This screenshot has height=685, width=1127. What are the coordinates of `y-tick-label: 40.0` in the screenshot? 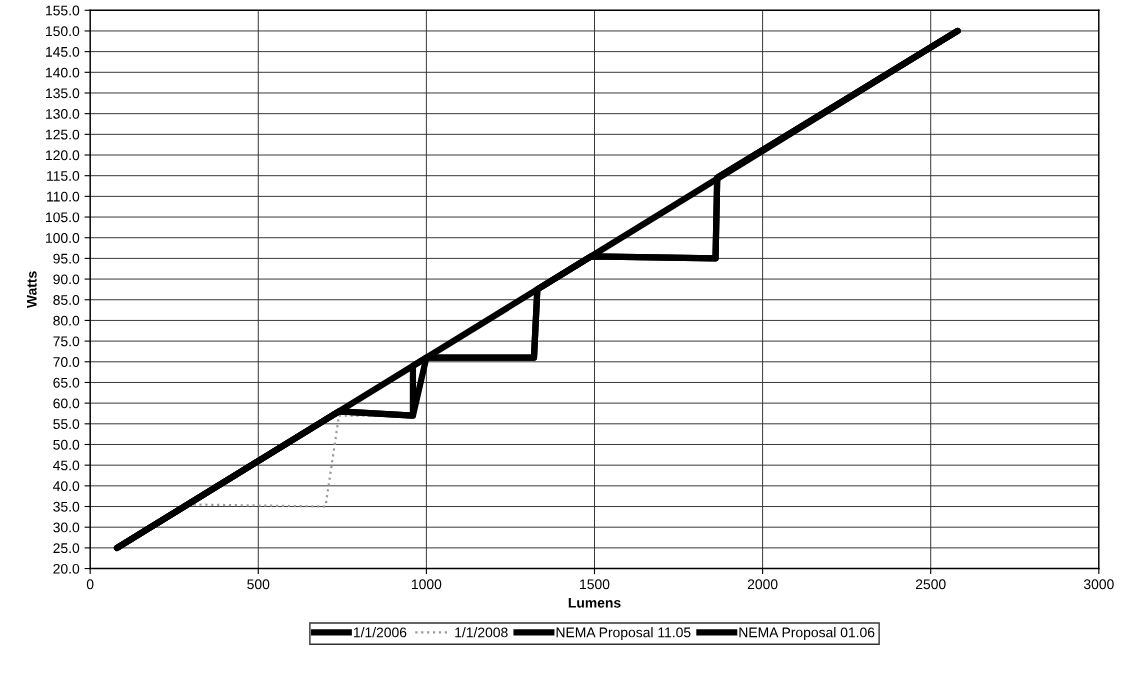 It's located at (66, 486).